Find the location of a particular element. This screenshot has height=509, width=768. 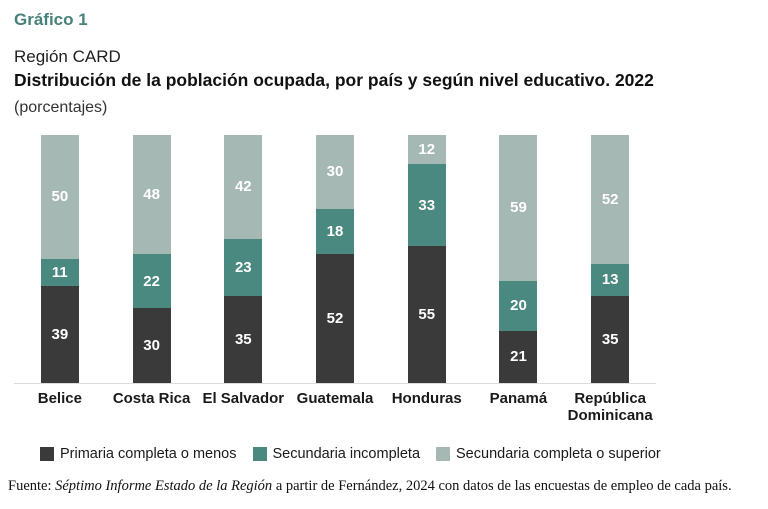

region-label: Región CARD is located at coordinates (67, 57).